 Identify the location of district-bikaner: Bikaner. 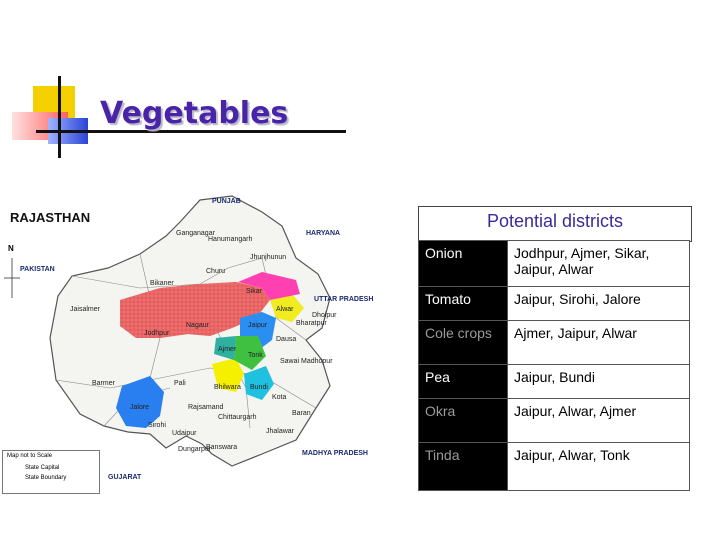
(162, 283).